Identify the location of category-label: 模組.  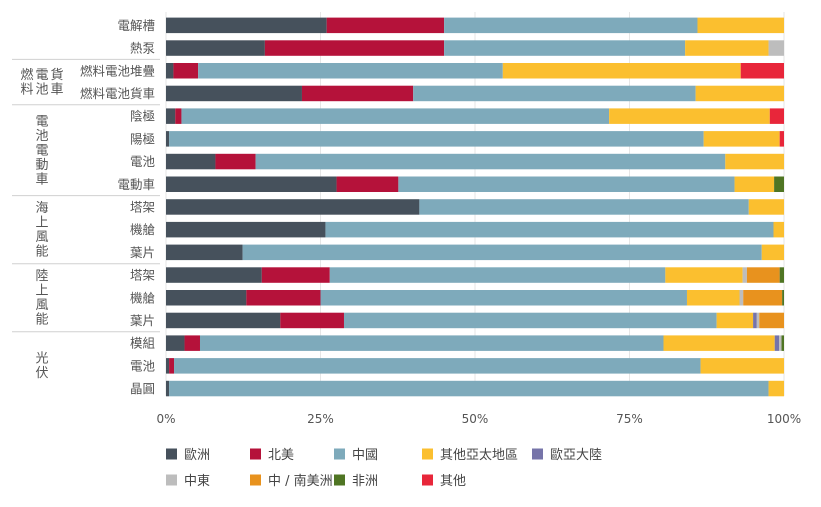
(142, 343).